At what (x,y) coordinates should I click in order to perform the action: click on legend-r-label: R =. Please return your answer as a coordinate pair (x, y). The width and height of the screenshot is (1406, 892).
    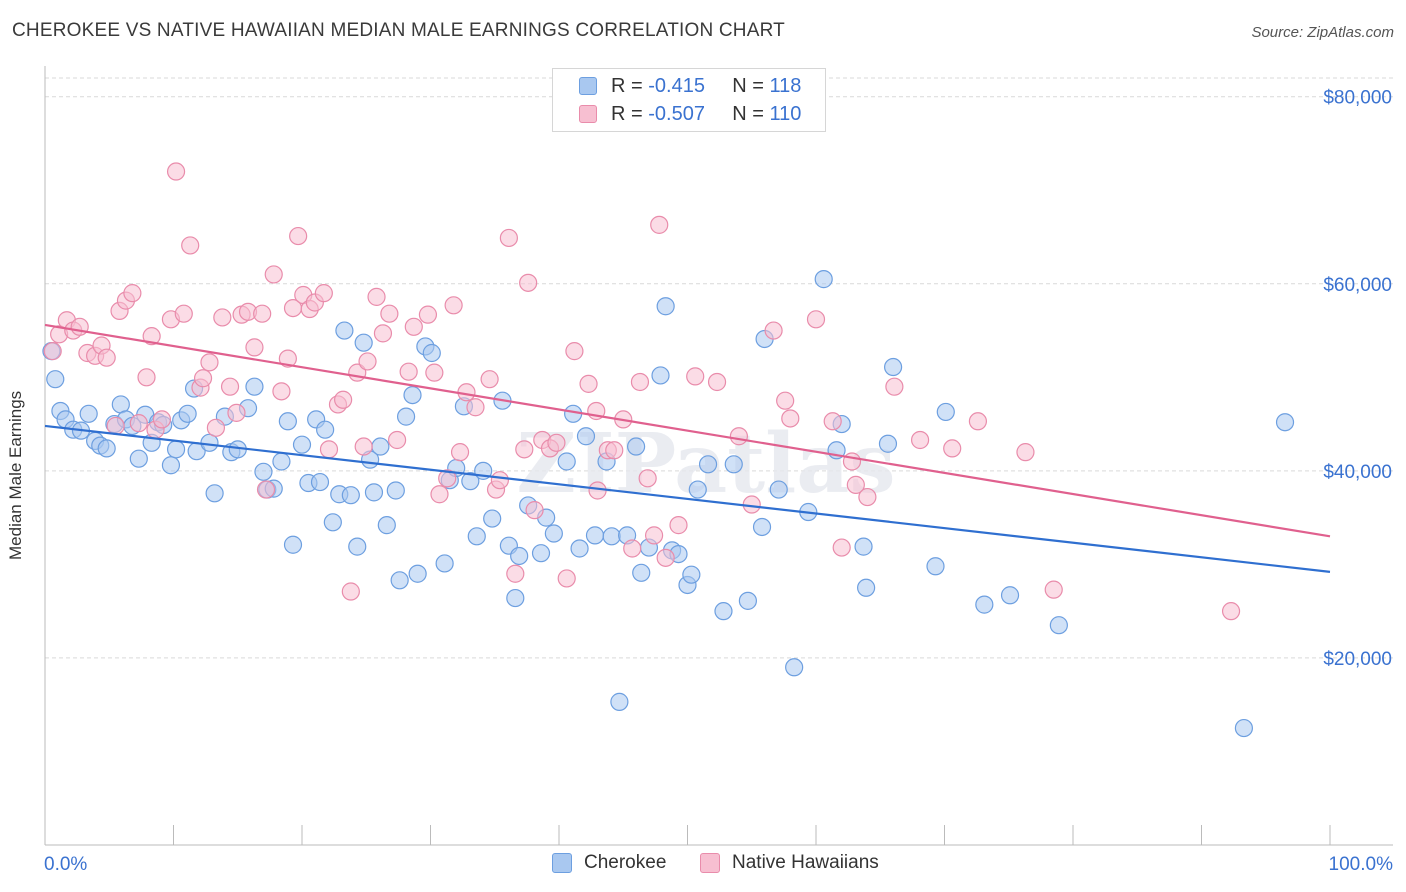
    Looking at the image, I should click on (630, 113).